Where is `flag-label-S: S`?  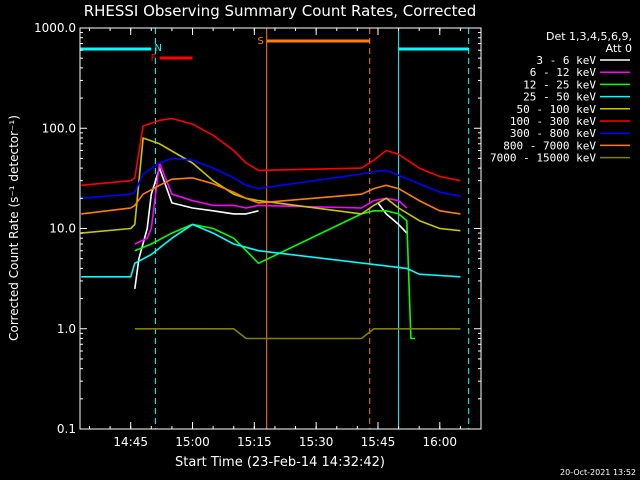
flag-label-S: S is located at coordinates (261, 41).